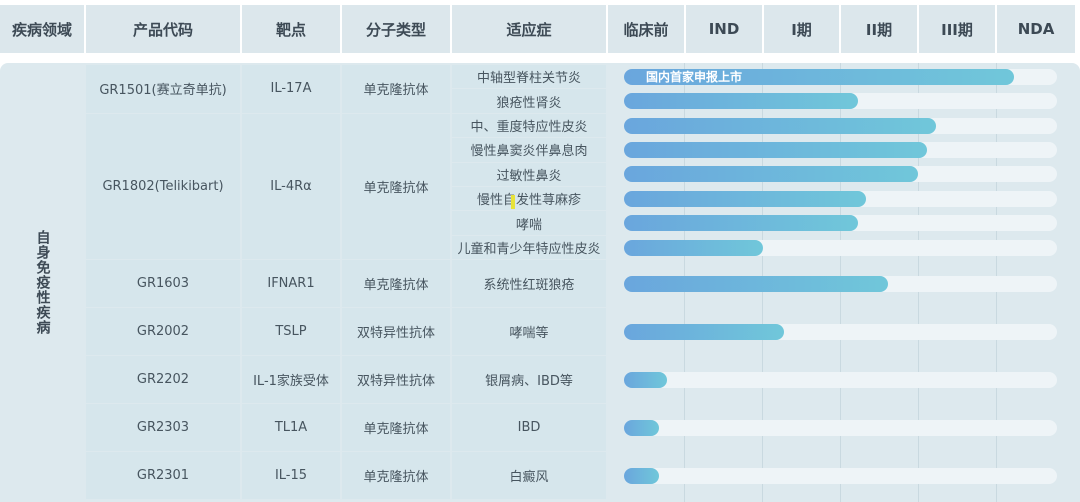  Describe the element at coordinates (163, 380) in the screenshot. I see `product-code-cell: GR2202` at that location.